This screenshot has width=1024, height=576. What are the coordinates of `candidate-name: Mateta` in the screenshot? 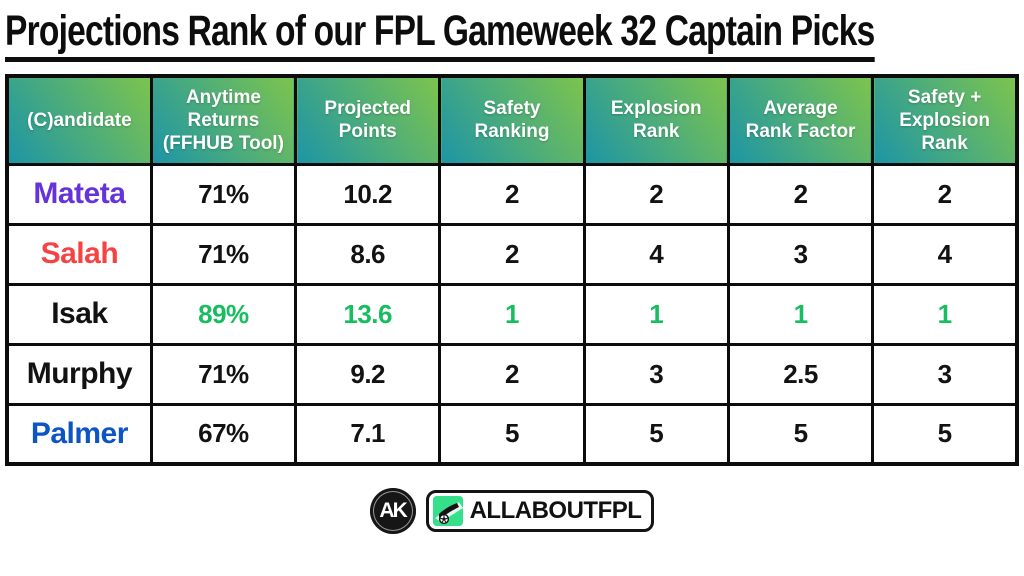 It's located at (79, 194).